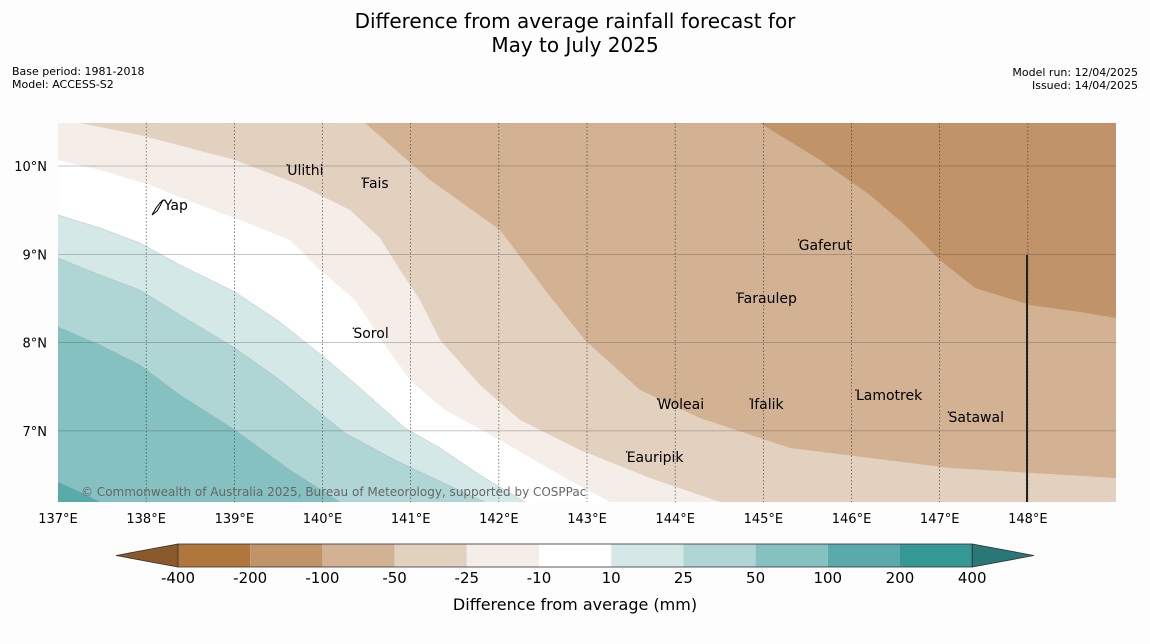 The height and width of the screenshot is (644, 1150). I want to click on place-marker: Fais, so click(375, 184).